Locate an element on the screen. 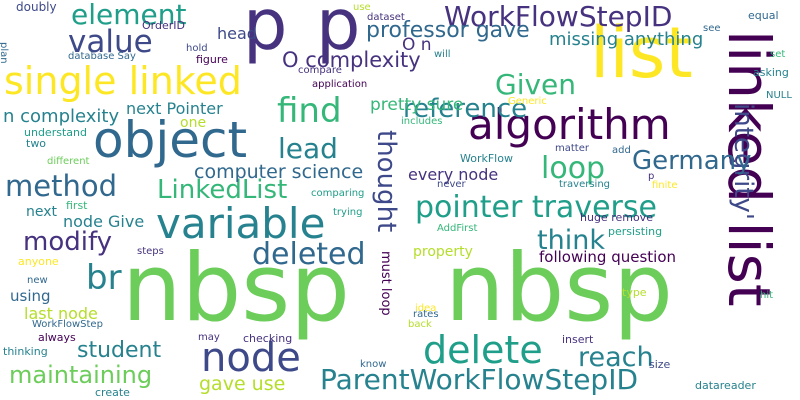  word-think: think is located at coordinates (571, 240).